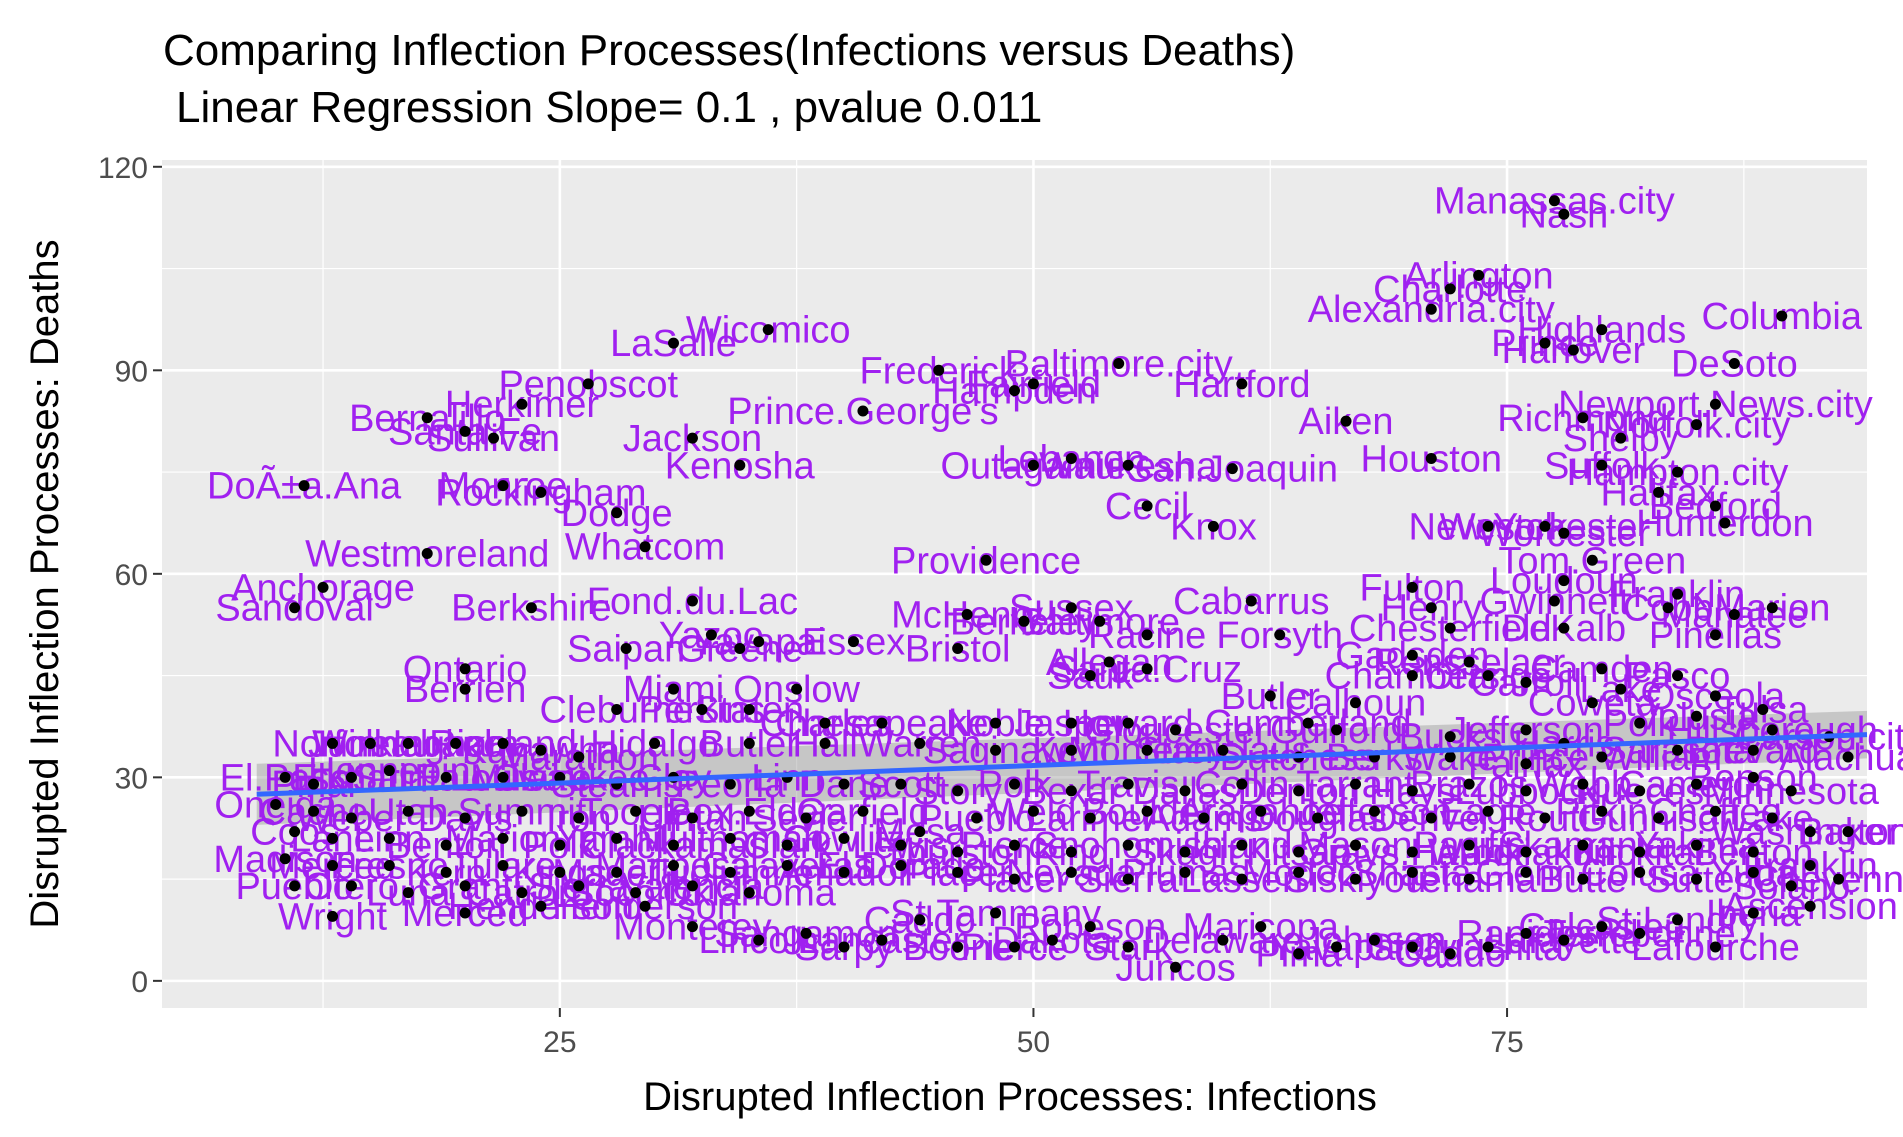 The width and height of the screenshot is (1903, 1137). I want to click on x-tick-label: 25, so click(559, 1042).